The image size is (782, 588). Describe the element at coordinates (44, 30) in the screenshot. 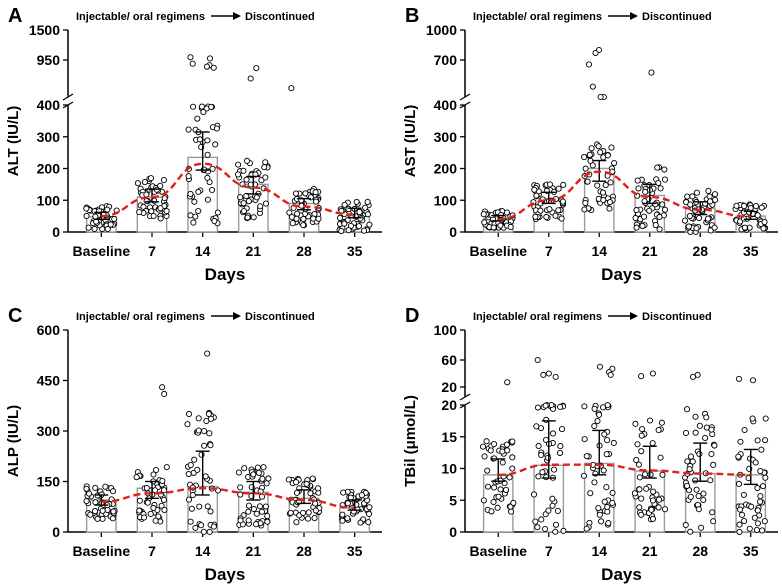

I see `y-tick-label: 1500` at that location.